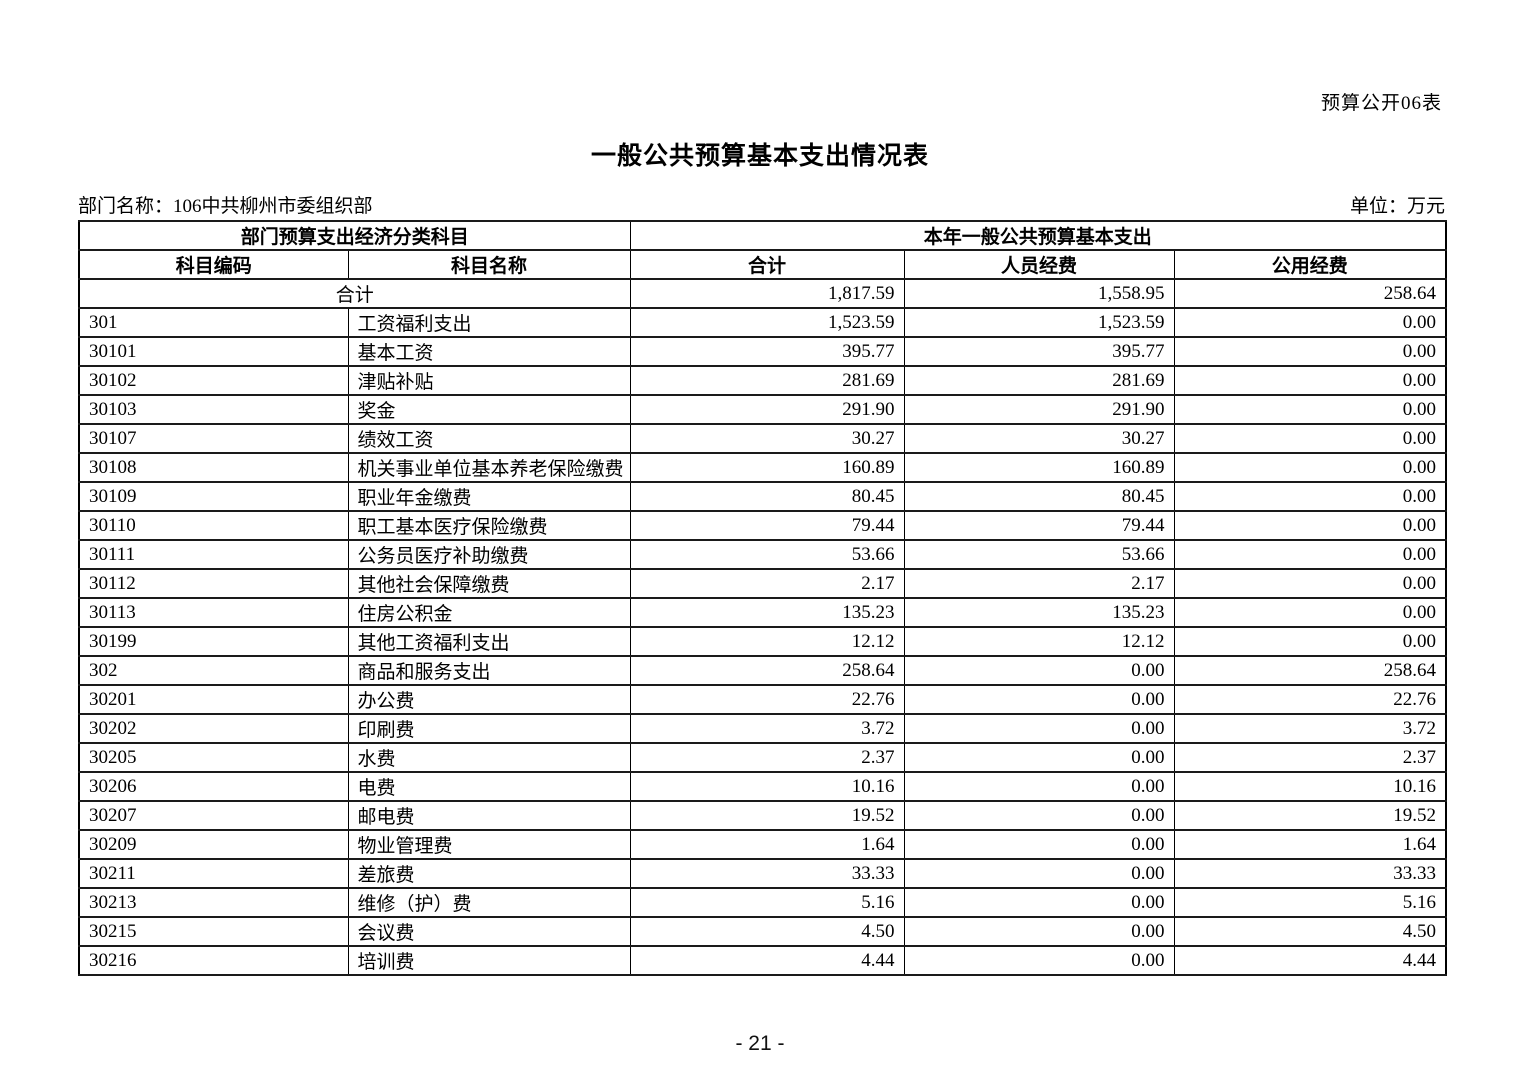 This screenshot has height=1074, width=1520. I want to click on cell-public: 19.52, so click(1310, 815).